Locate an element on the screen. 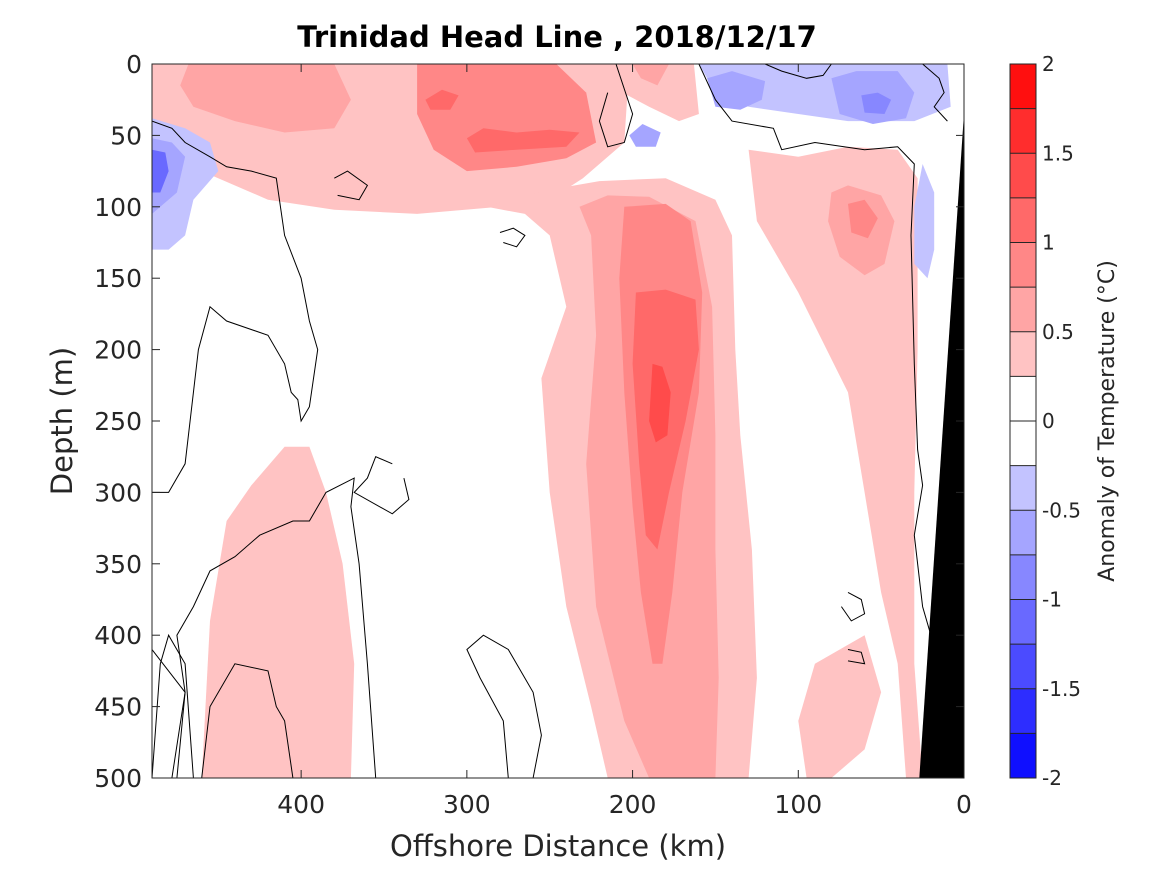  x-tick-label: 300 is located at coordinates (467, 804).